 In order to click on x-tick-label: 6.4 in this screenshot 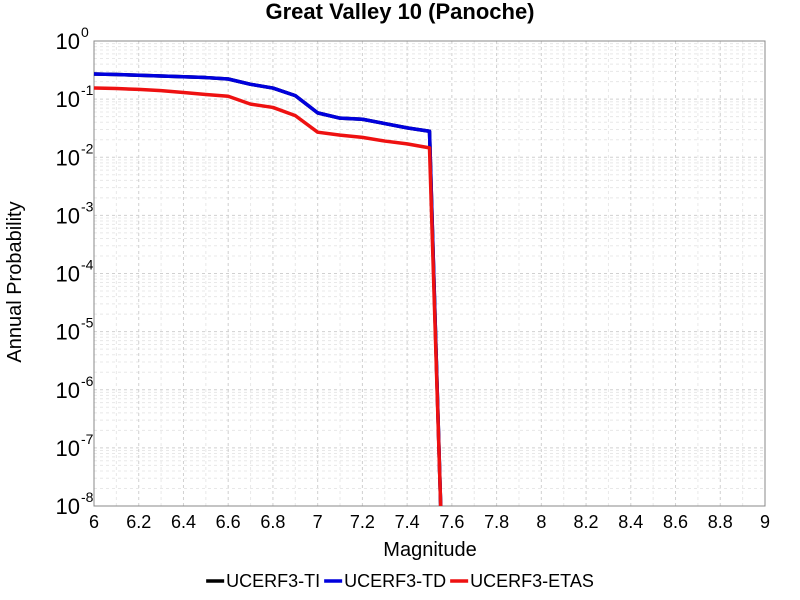, I will do `click(183, 522)`.